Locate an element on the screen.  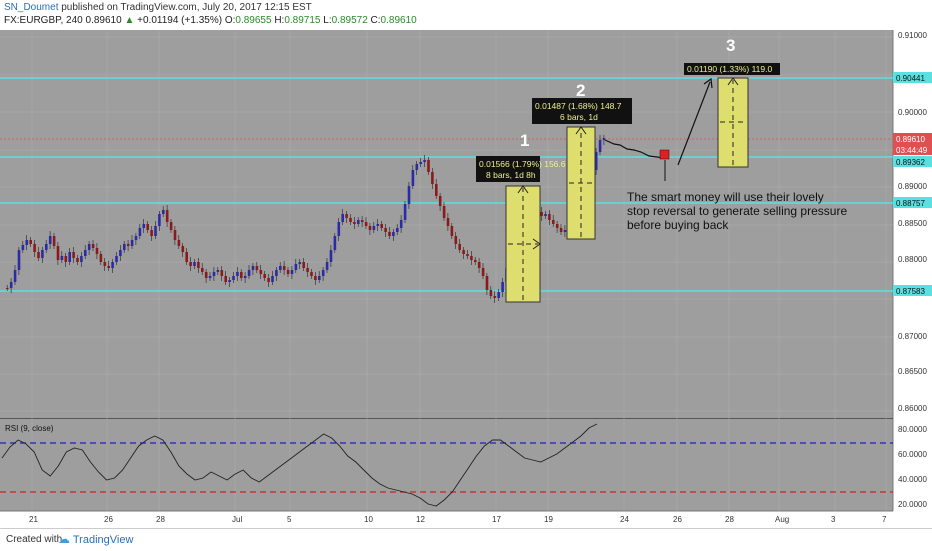
projection-arrow-head is located at coordinates (708, 83).